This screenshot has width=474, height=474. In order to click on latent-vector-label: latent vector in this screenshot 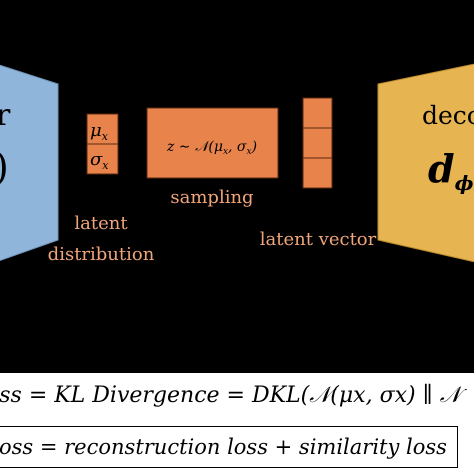, I will do `click(318, 239)`.